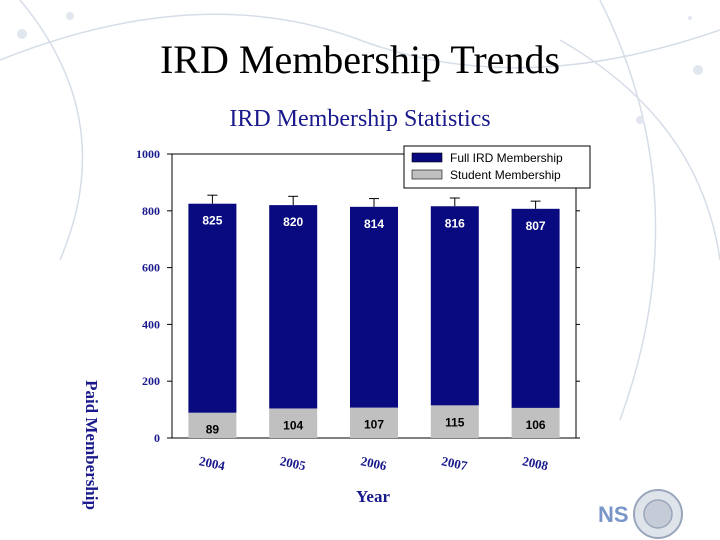 The image size is (720, 540). Describe the element at coordinates (148, 154) in the screenshot. I see `y-tick-label: 1000` at that location.